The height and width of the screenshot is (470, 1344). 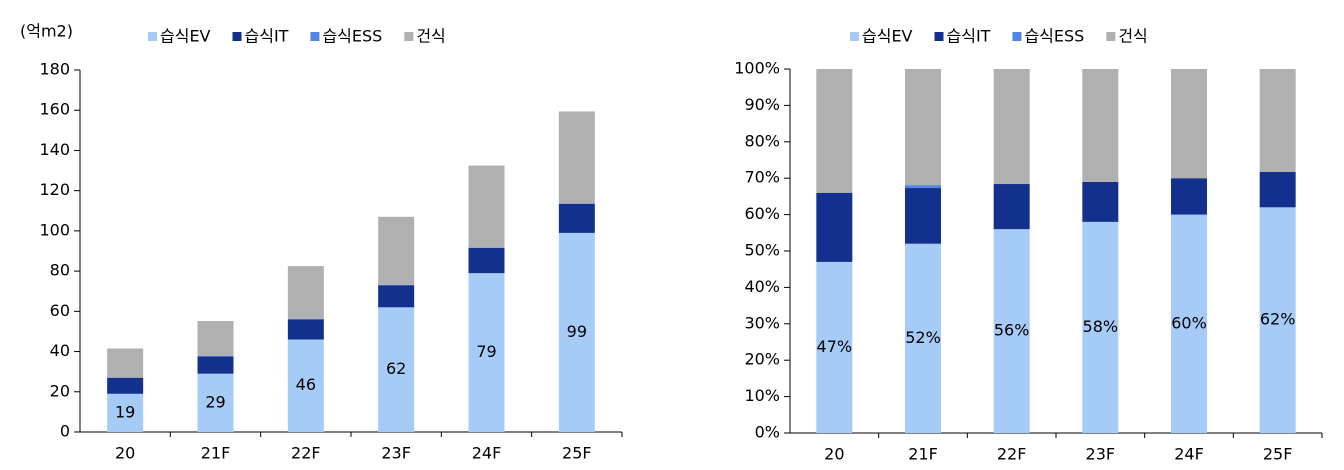 I want to click on data-label: 99, so click(x=577, y=331).